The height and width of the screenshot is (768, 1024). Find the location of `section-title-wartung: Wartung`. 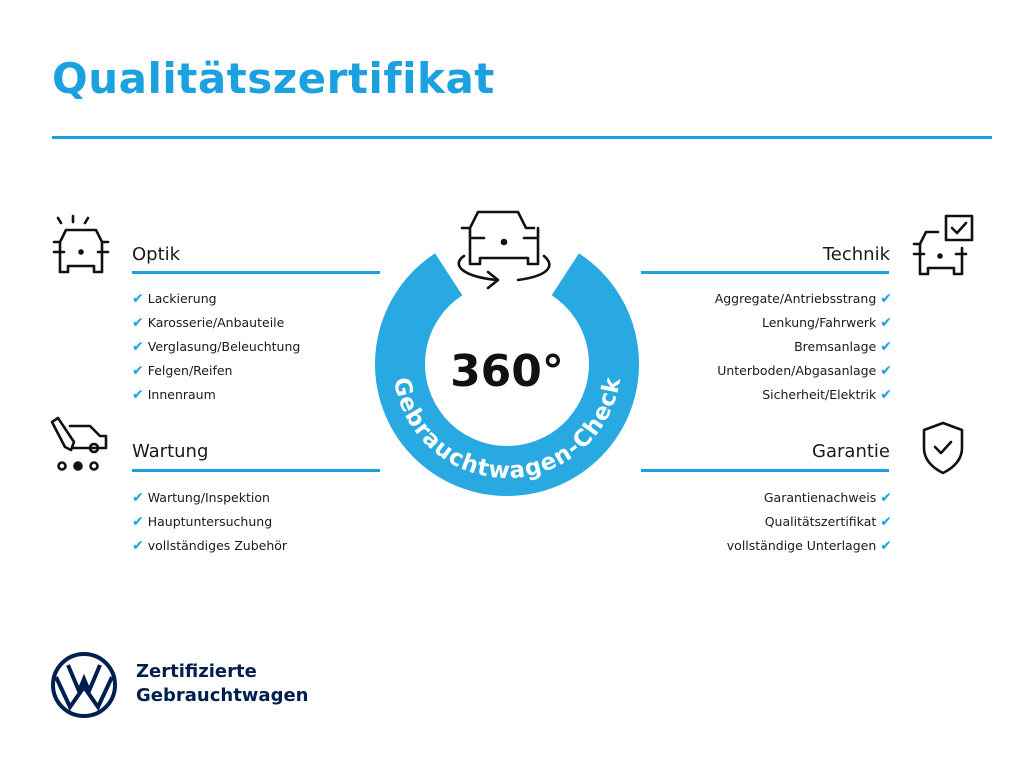

section-title-wartung: Wartung is located at coordinates (170, 451).